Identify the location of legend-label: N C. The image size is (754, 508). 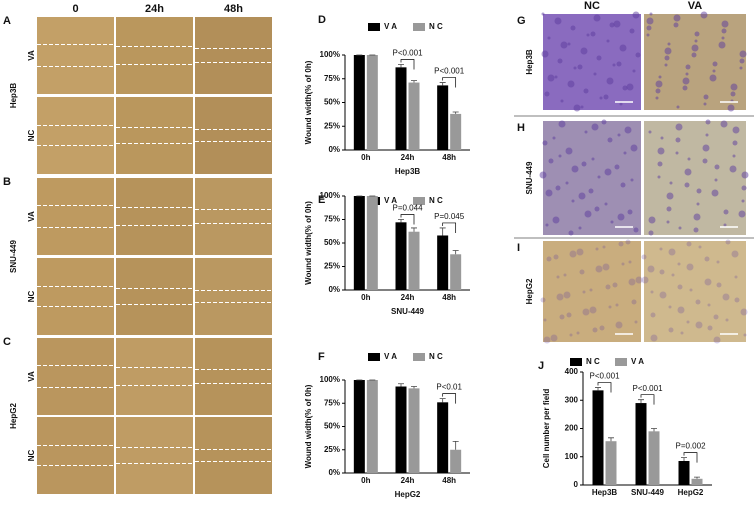
(593, 361).